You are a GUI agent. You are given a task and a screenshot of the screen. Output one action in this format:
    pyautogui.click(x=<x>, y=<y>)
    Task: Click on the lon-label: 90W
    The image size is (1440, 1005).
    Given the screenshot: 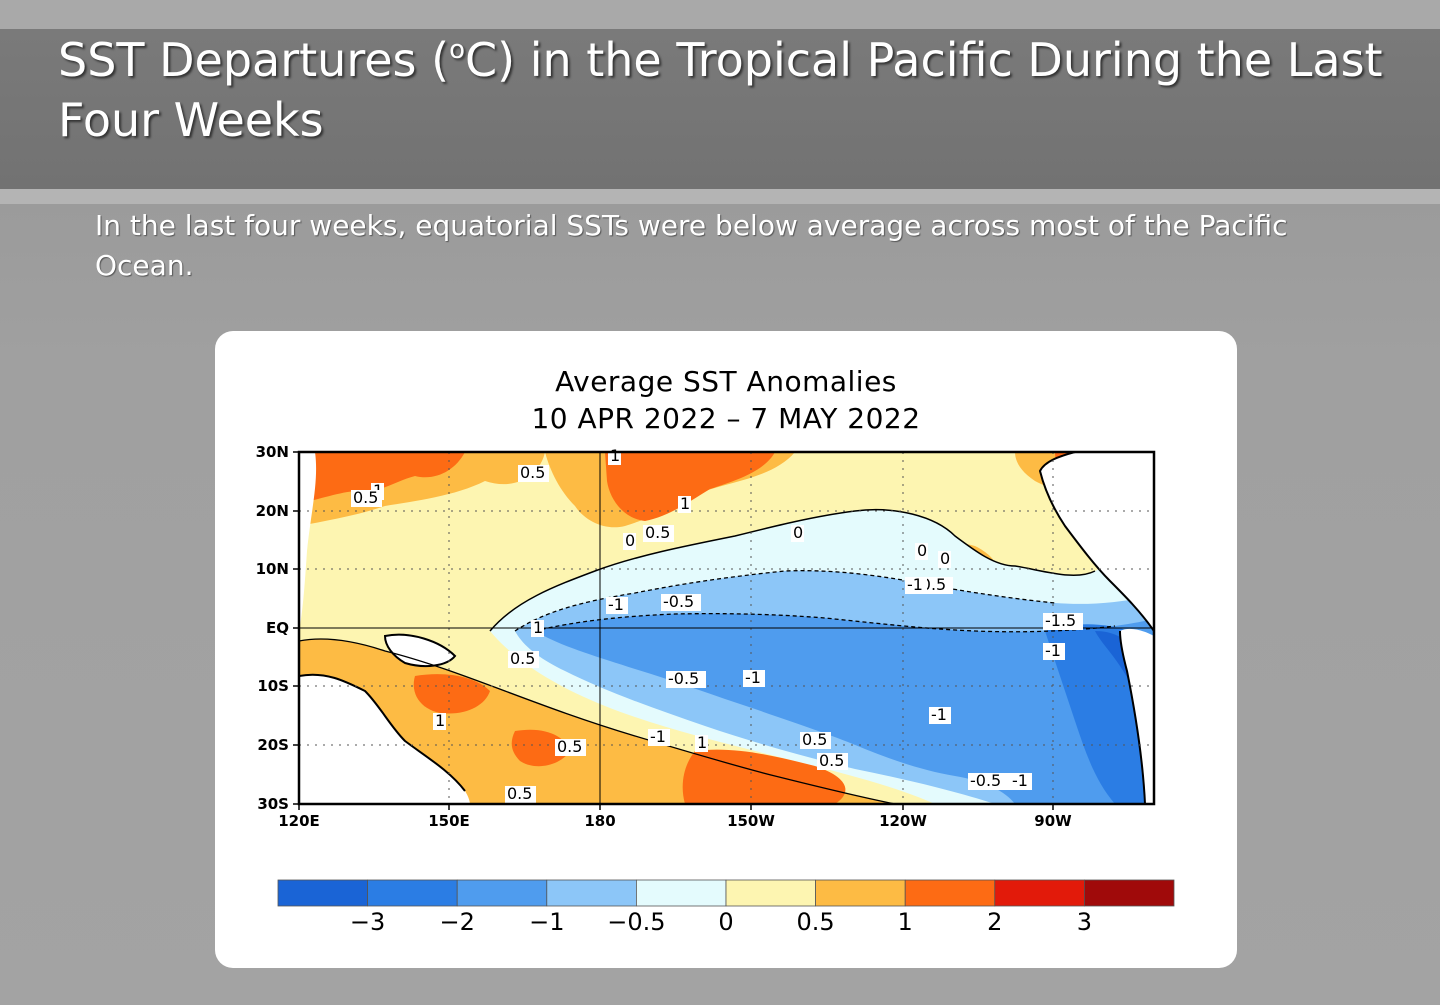 What is the action you would take?
    pyautogui.click(x=1053, y=821)
    